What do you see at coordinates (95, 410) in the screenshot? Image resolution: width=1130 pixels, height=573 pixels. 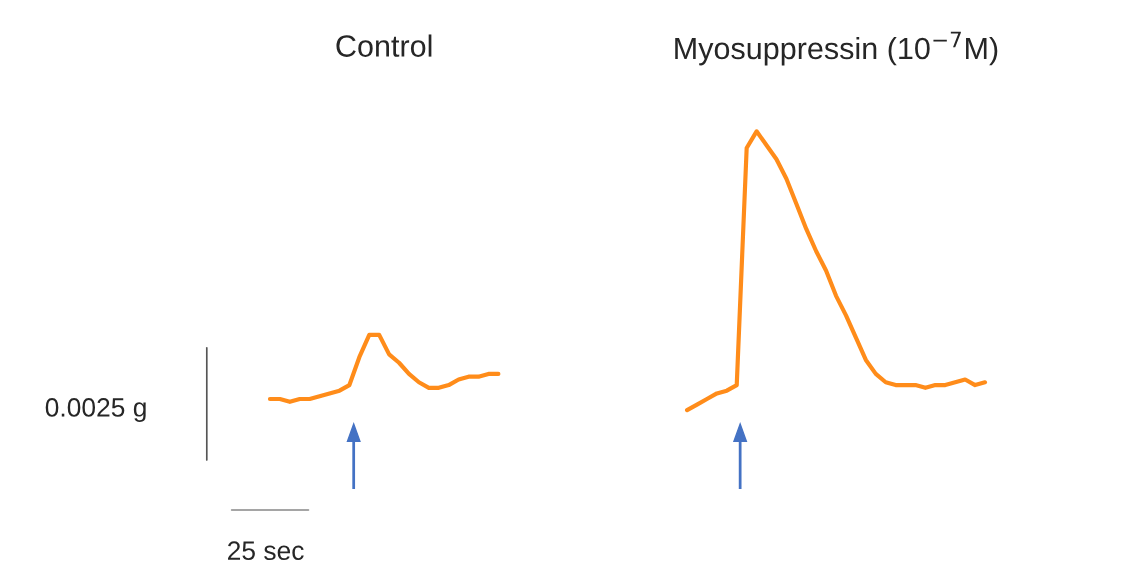 I see `text: 0.0025 g` at bounding box center [95, 410].